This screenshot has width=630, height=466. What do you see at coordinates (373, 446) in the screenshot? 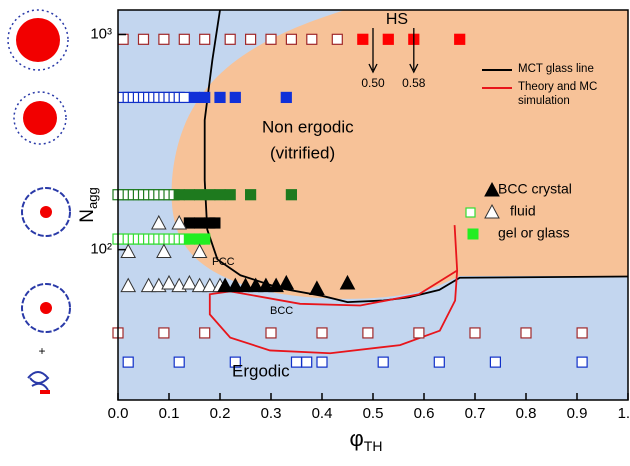
I see `x-label-sub: TH` at bounding box center [373, 446].